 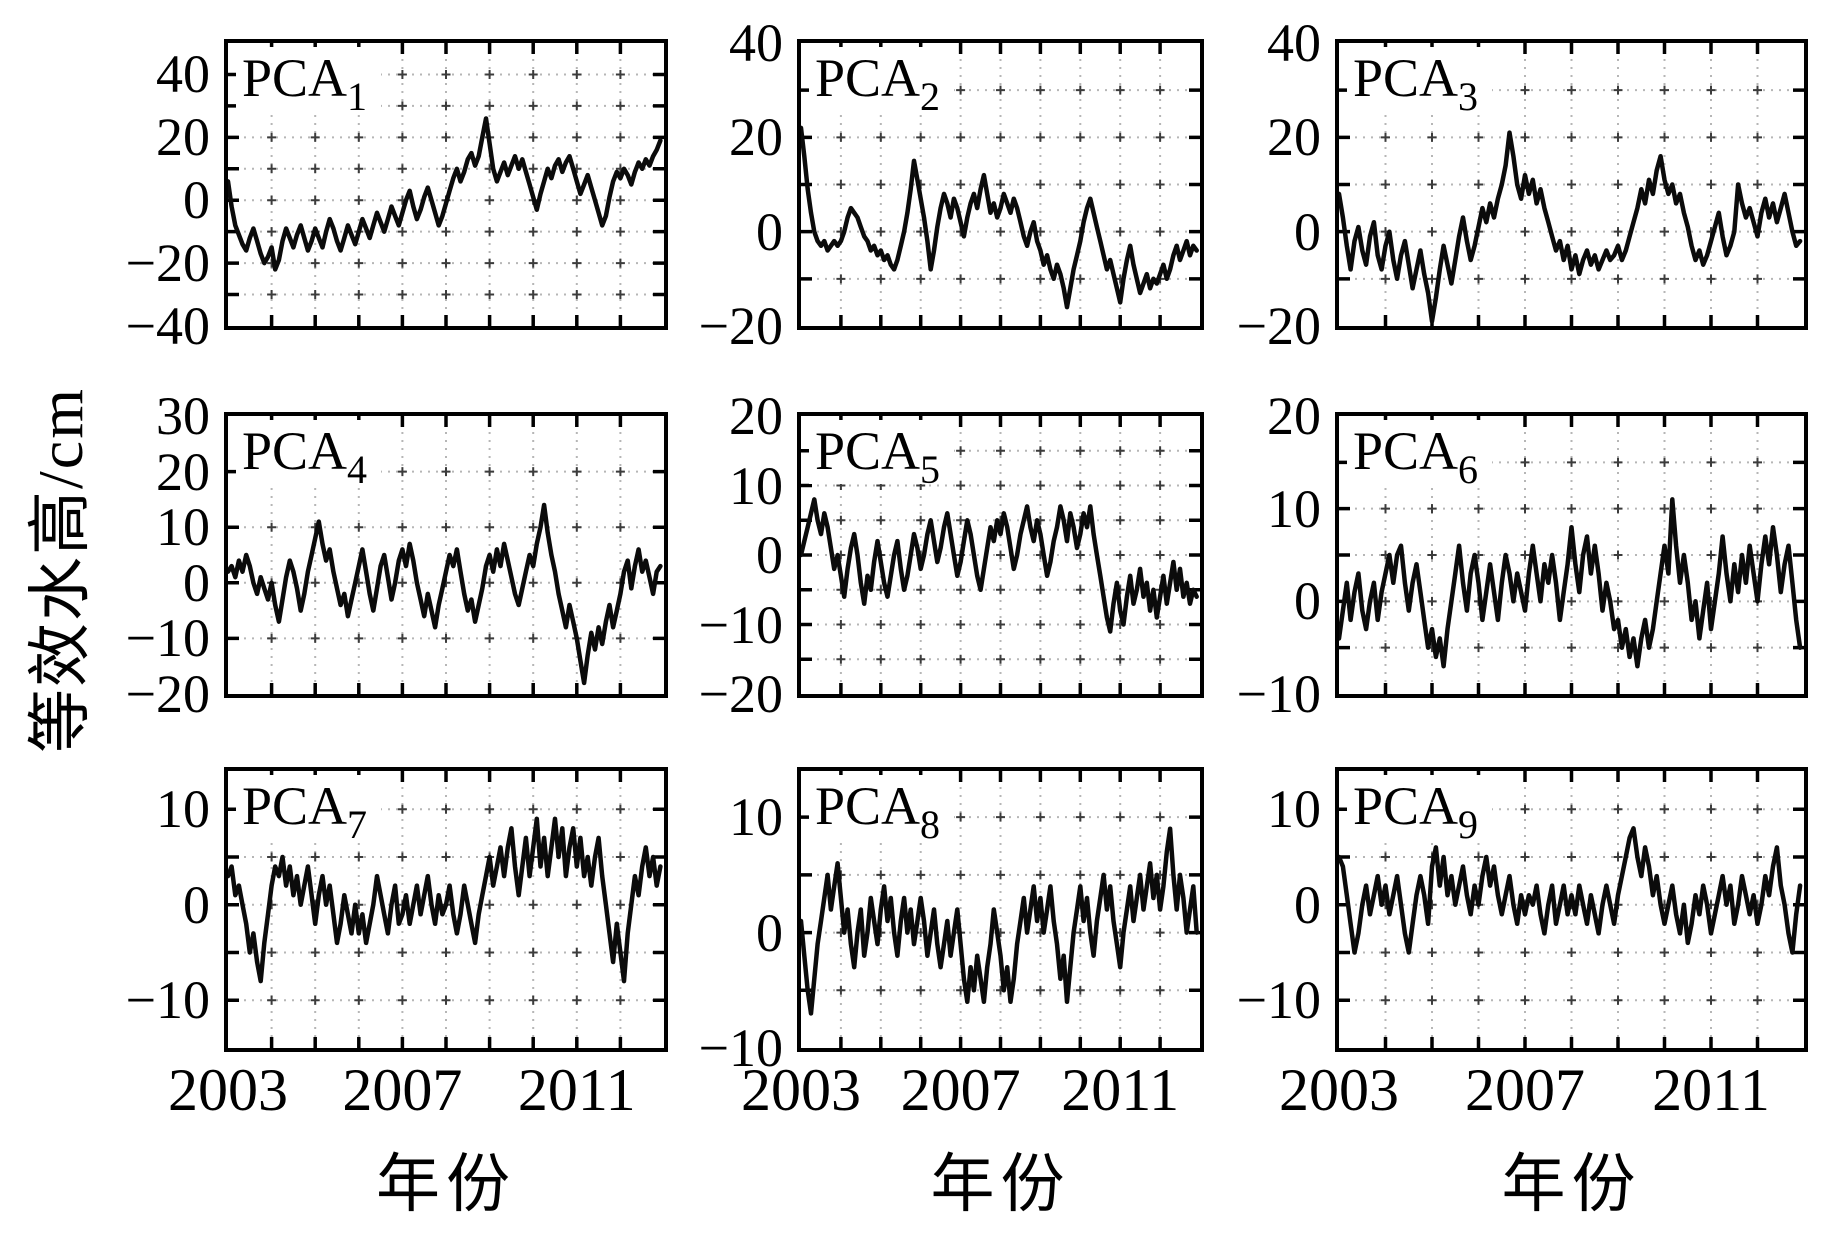 I want to click on pca-subscript: 7, so click(x=357, y=824).